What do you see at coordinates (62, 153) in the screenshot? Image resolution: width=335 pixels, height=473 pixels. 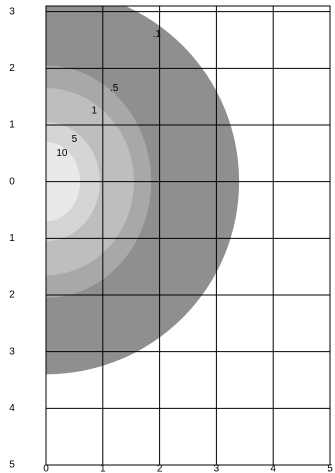 I see `contour-label: 10` at bounding box center [62, 153].